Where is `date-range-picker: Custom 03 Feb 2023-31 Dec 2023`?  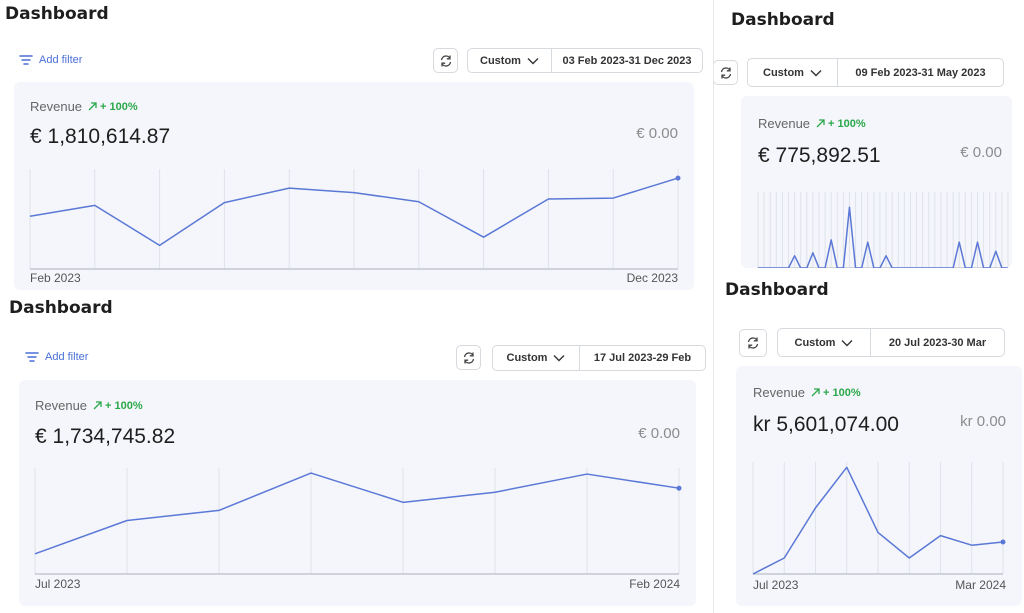
date-range-picker: Custom 03 Feb 2023-31 Dec 2023 is located at coordinates (585, 60).